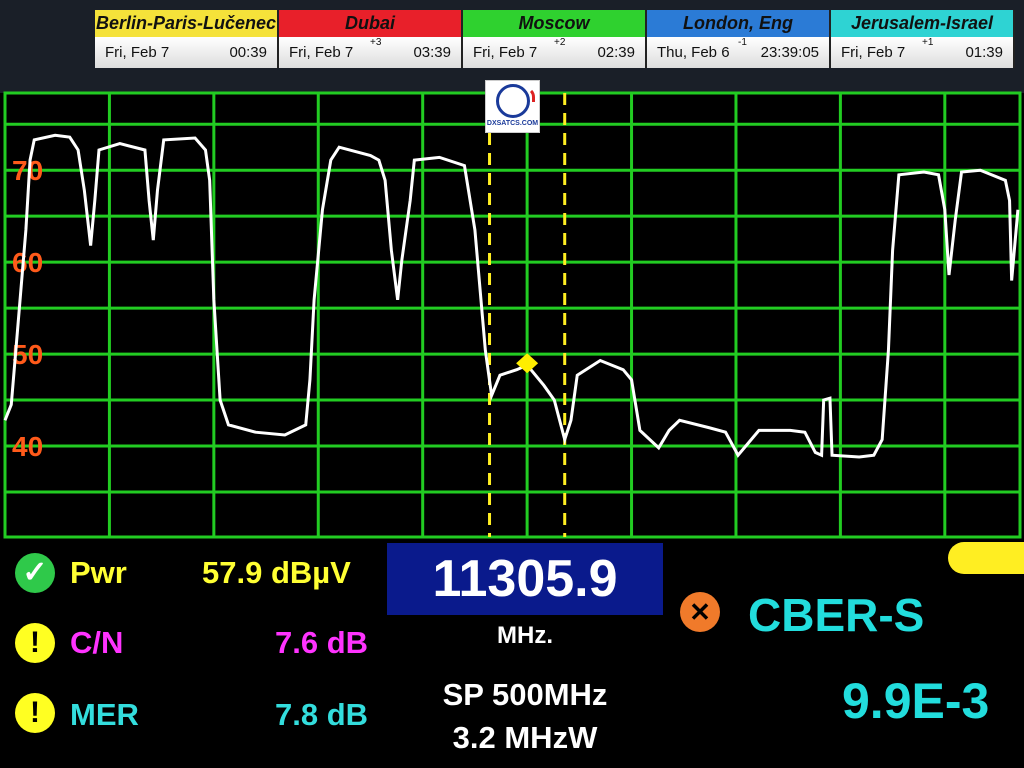  I want to click on bandwidth-value: 3.2 MHzW, so click(525, 737).